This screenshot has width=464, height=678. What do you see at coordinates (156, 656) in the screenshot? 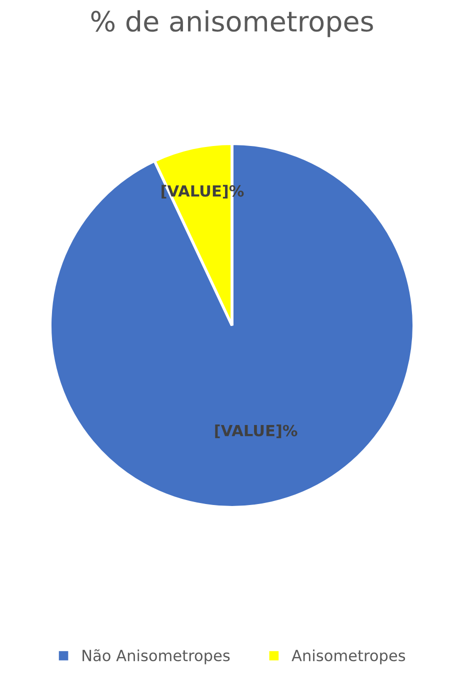
I see `legend-label: Não Anisometropes` at bounding box center [156, 656].